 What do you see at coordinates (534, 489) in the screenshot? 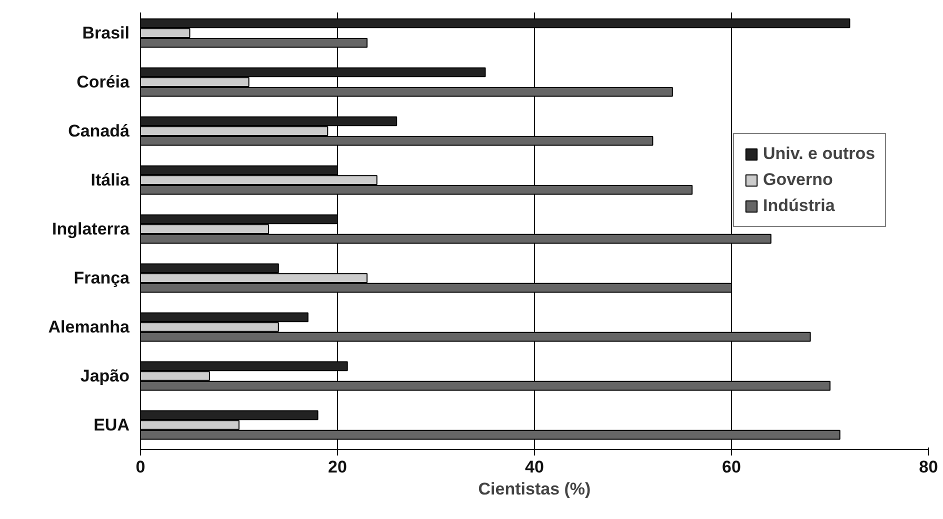
I see `x-axis-title: Cientistas (%)` at bounding box center [534, 489].